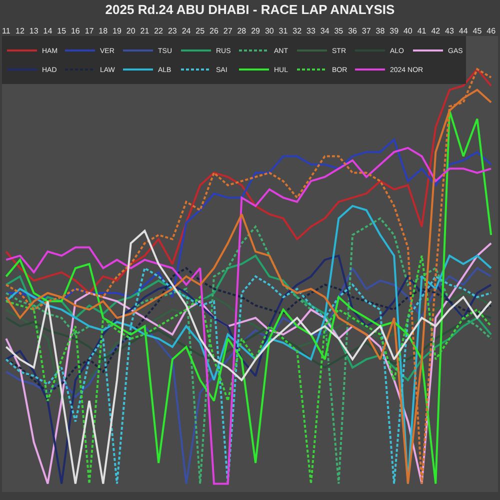  I want to click on x-tick-label: 44, so click(463, 31).